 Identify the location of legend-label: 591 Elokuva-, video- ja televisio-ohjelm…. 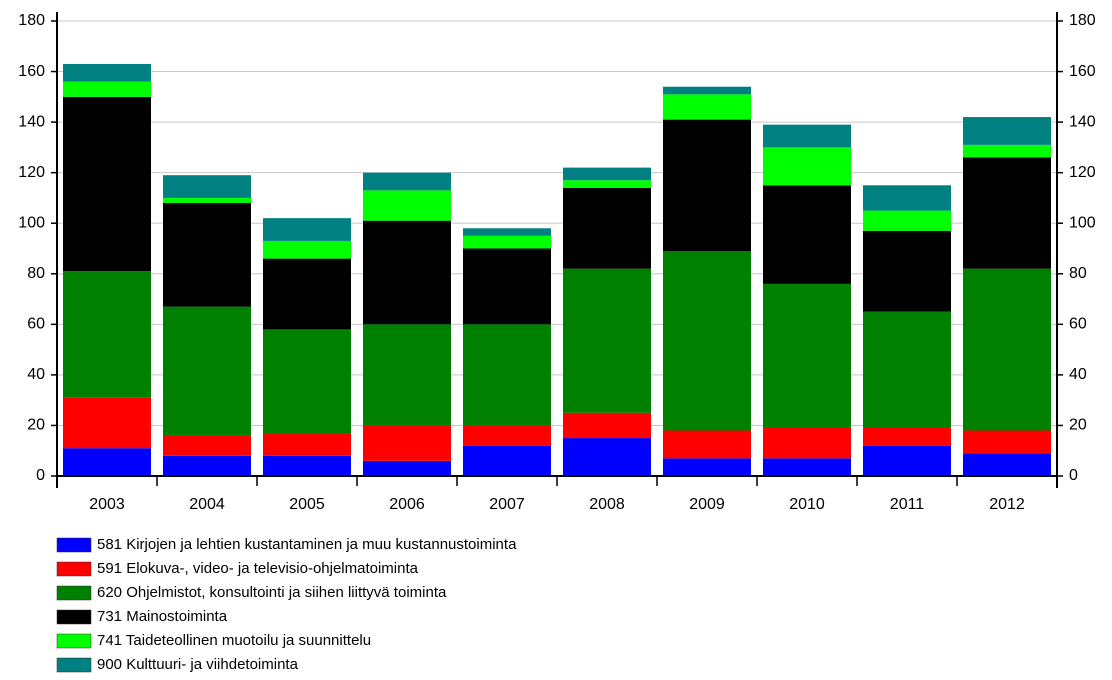
(258, 568).